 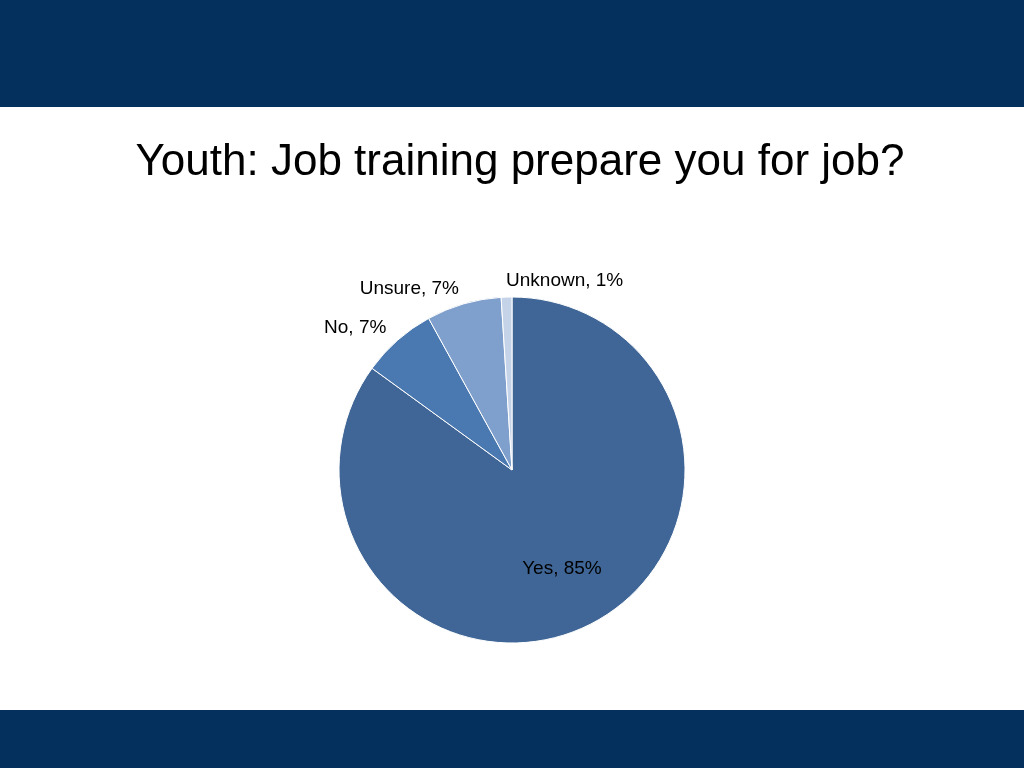 What do you see at coordinates (355, 327) in the screenshot?
I see `slice-label: No, 7%` at bounding box center [355, 327].